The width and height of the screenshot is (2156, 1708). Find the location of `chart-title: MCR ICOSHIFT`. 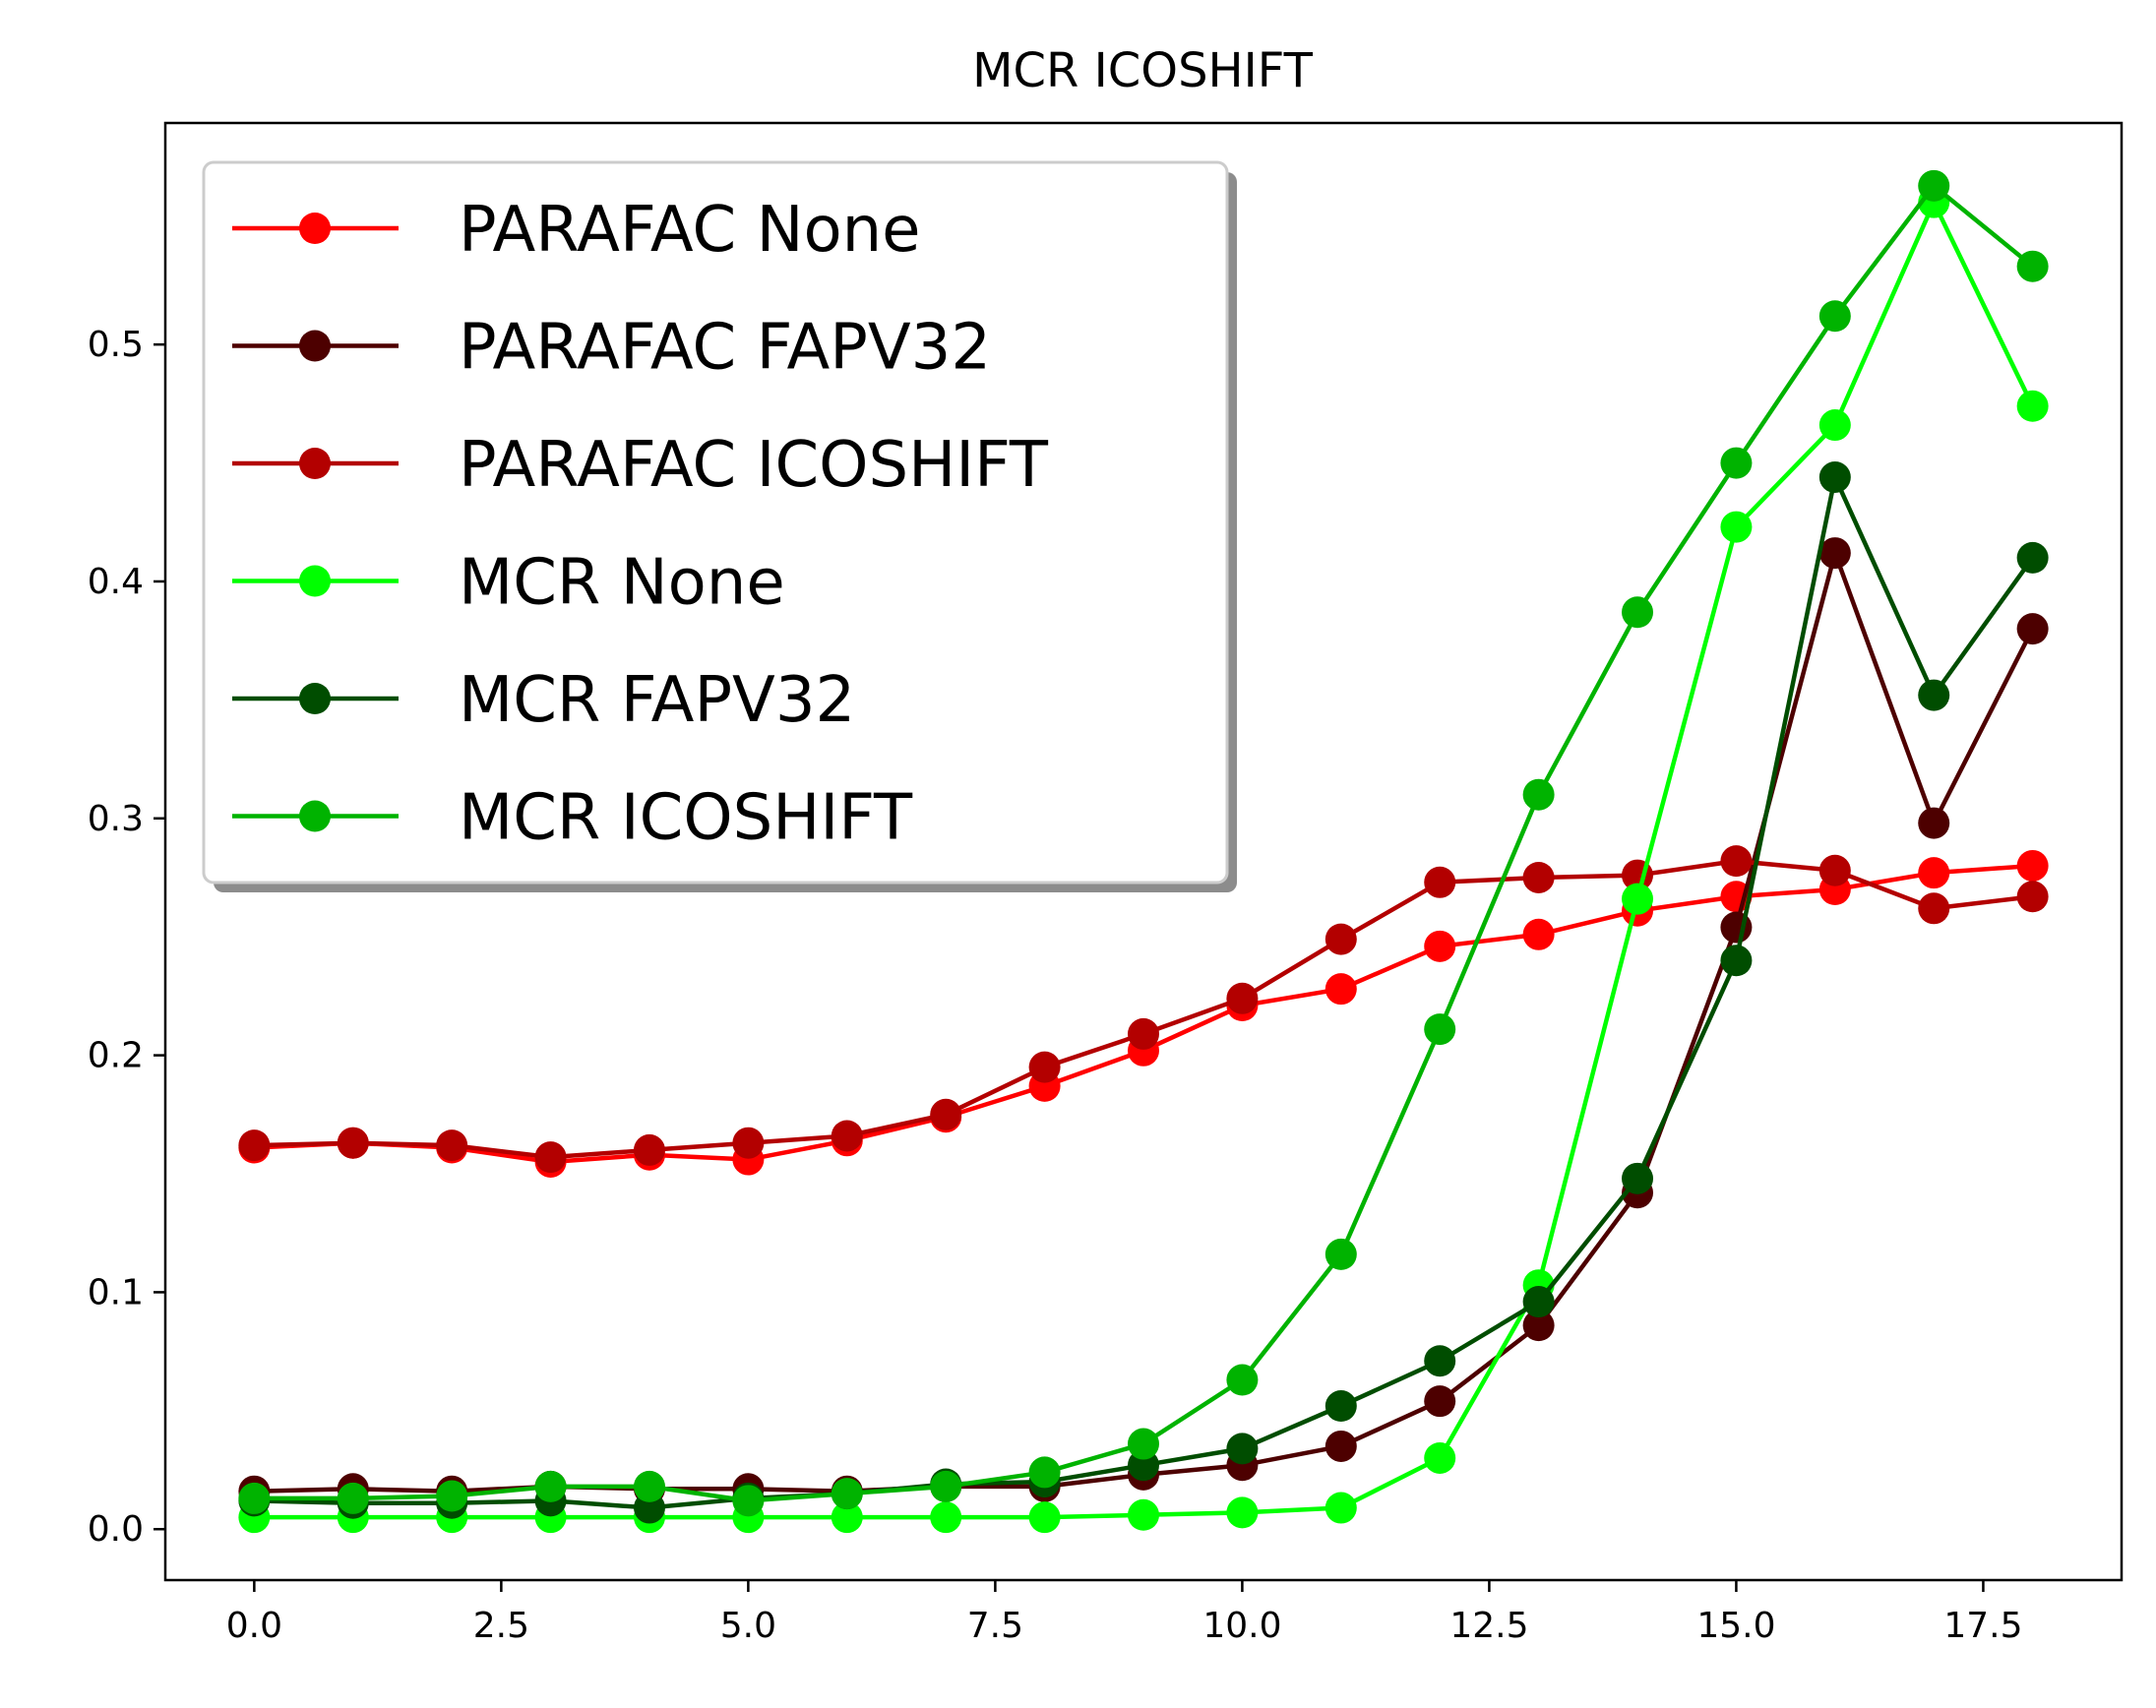

chart-title: MCR ICOSHIFT is located at coordinates (1142, 70).